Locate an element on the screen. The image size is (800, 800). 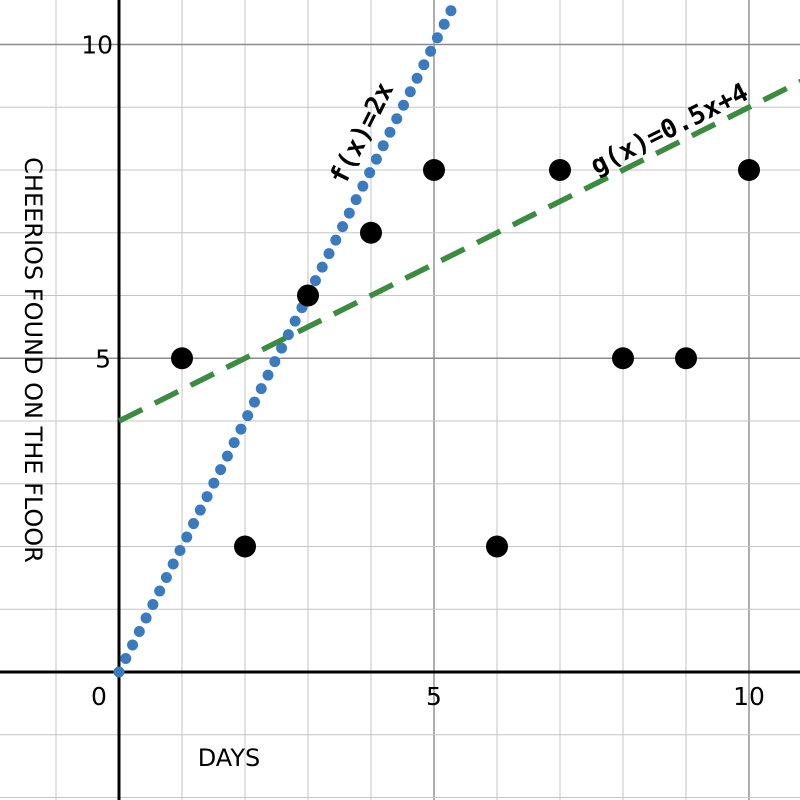
function-label-g: g(x)=0.5x+4 is located at coordinates (669, 130).